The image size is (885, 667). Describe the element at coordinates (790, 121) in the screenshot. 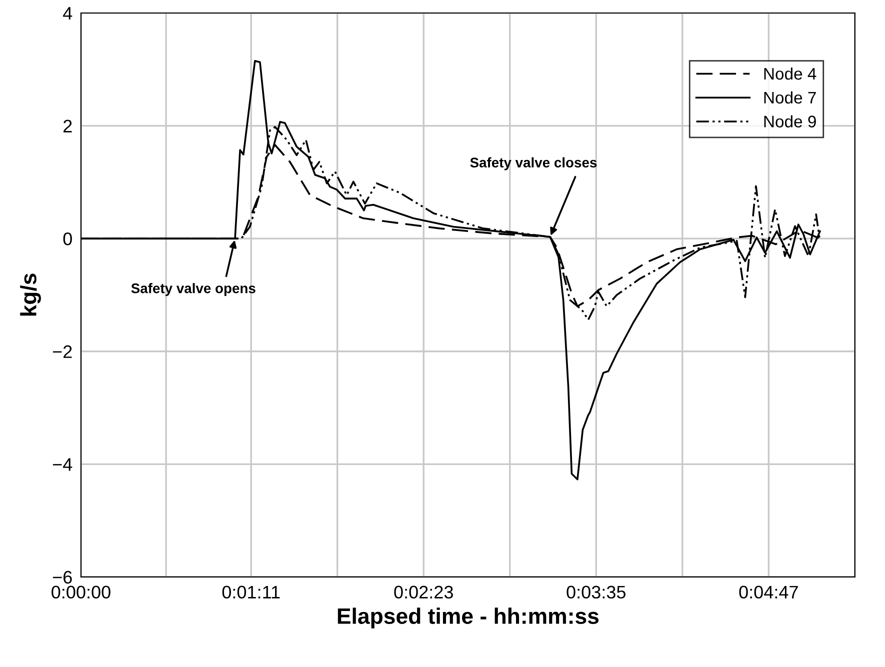

I see `legend-label: Node 9` at that location.